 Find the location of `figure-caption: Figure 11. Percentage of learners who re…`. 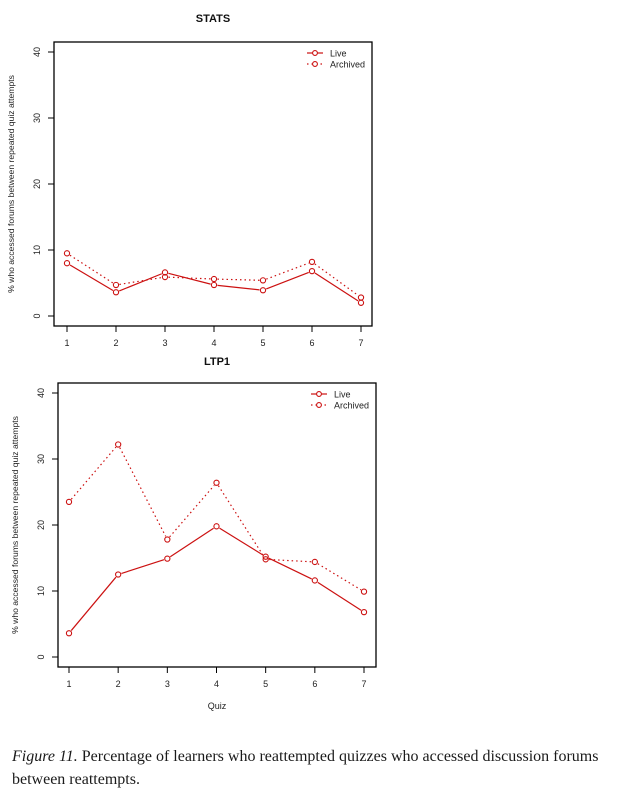

figure-caption: Figure 11. Percentage of learners who re… is located at coordinates (312, 768).